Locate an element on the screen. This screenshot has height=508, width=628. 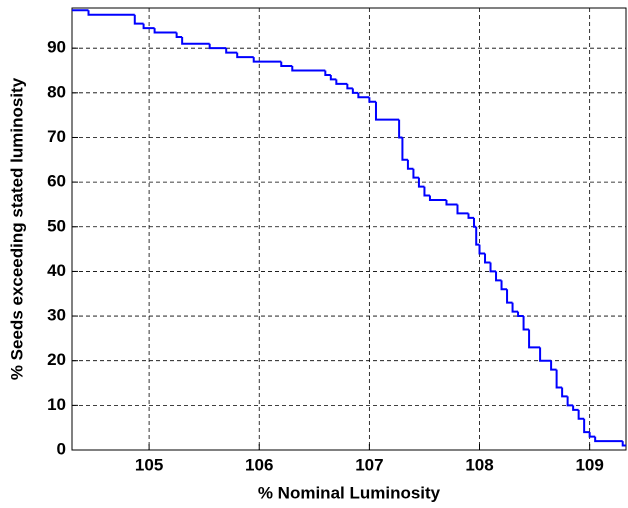
y-tick-label: 40 is located at coordinates (56, 270).